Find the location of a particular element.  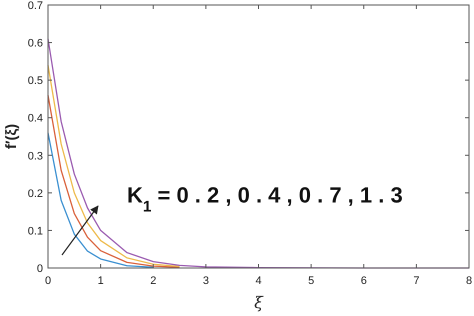

x-tick-label: 1 is located at coordinates (101, 281).